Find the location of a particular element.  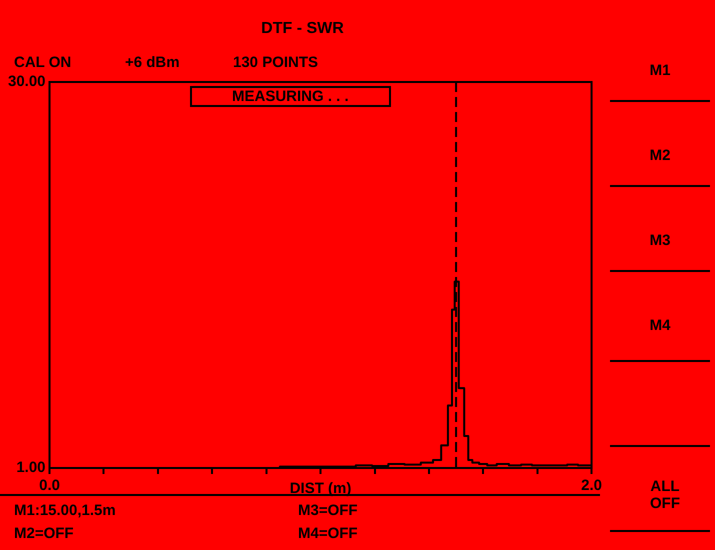

text: M1:15.00,1.5m is located at coordinates (65, 510).